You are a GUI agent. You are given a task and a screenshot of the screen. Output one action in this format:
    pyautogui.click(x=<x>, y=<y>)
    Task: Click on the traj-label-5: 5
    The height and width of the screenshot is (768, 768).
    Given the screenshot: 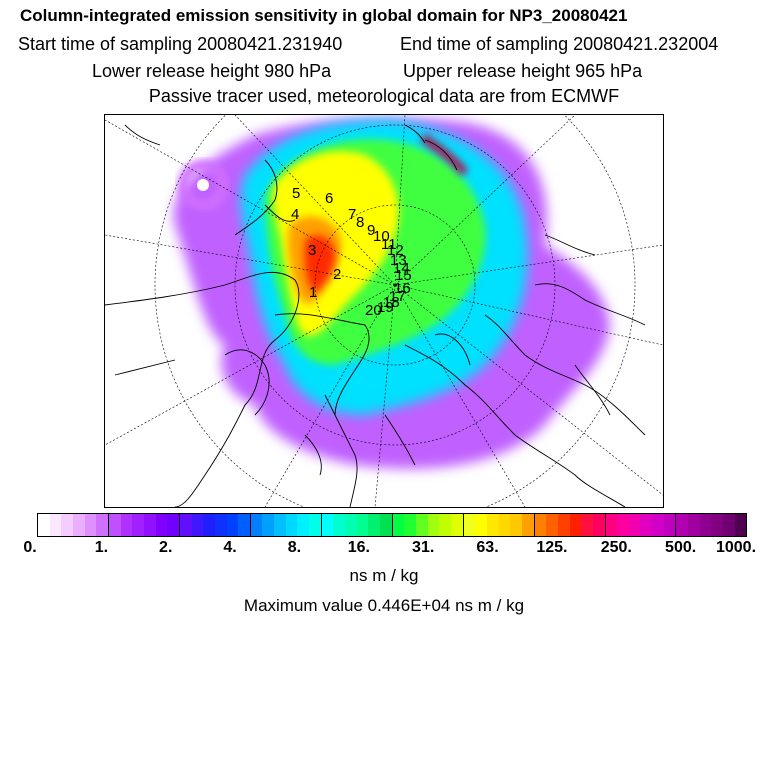 What is the action you would take?
    pyautogui.click(x=296, y=193)
    